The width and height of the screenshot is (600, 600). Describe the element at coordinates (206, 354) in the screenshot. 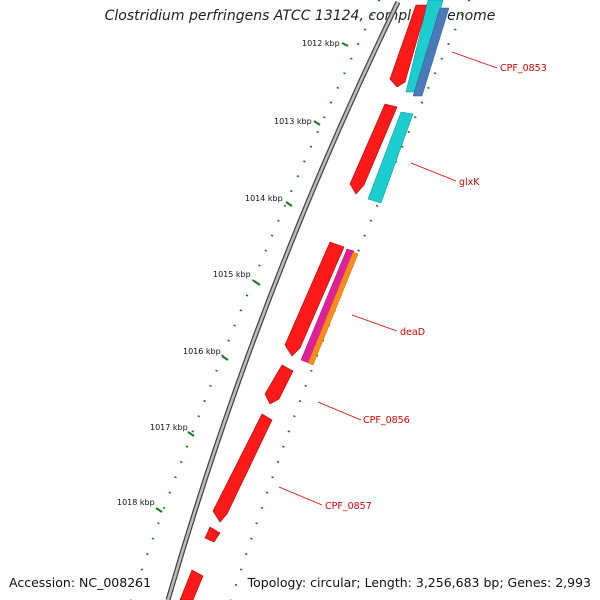

I see `tick-1016: 1016 kbp` at that location.